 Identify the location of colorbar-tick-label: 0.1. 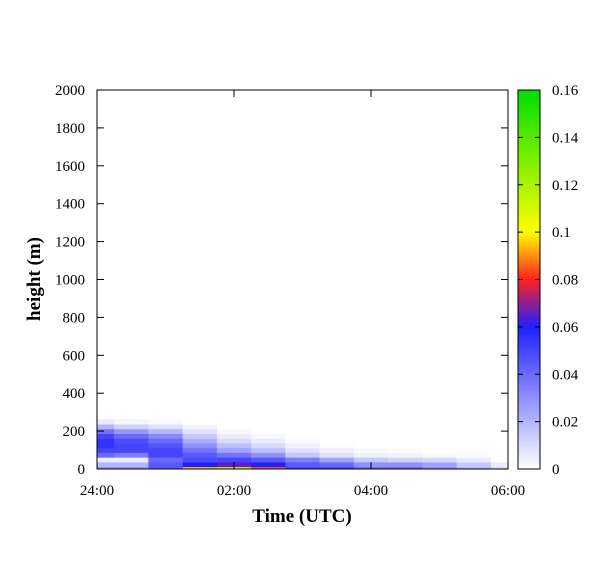
(561, 233).